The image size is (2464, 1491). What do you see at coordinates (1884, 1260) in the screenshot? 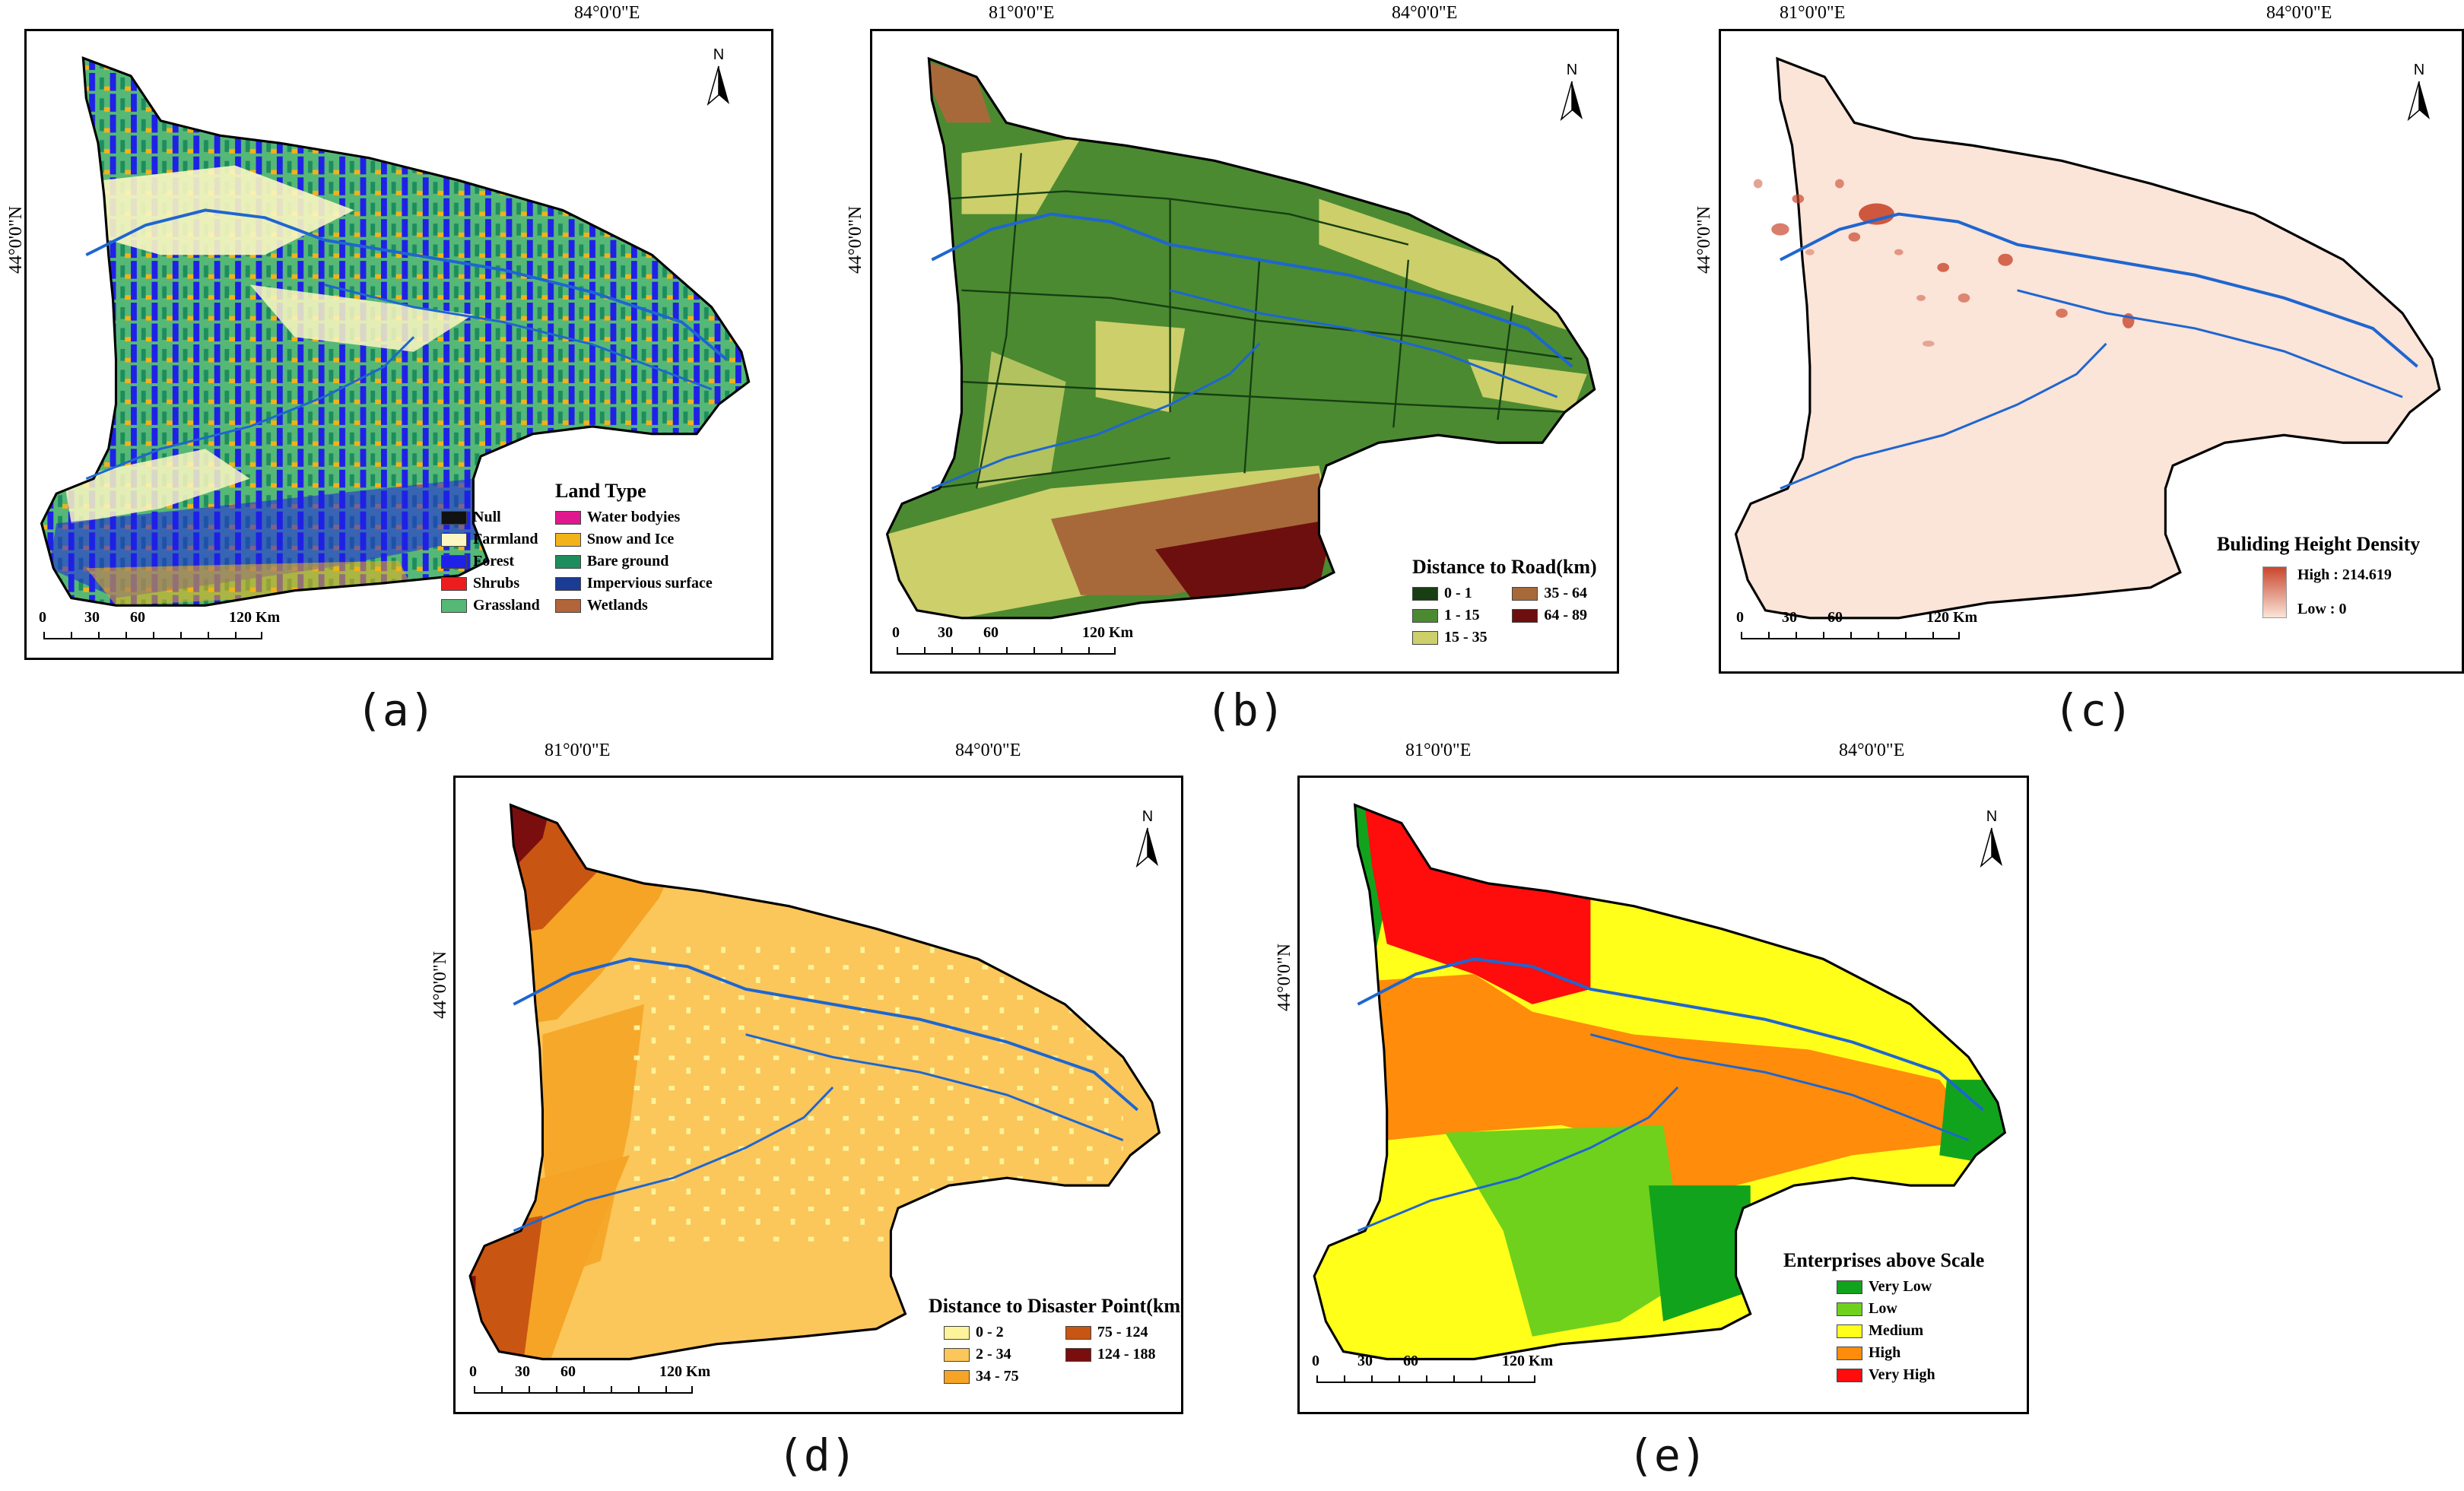
I see `legend-title: Enterprises above Scale` at bounding box center [1884, 1260].